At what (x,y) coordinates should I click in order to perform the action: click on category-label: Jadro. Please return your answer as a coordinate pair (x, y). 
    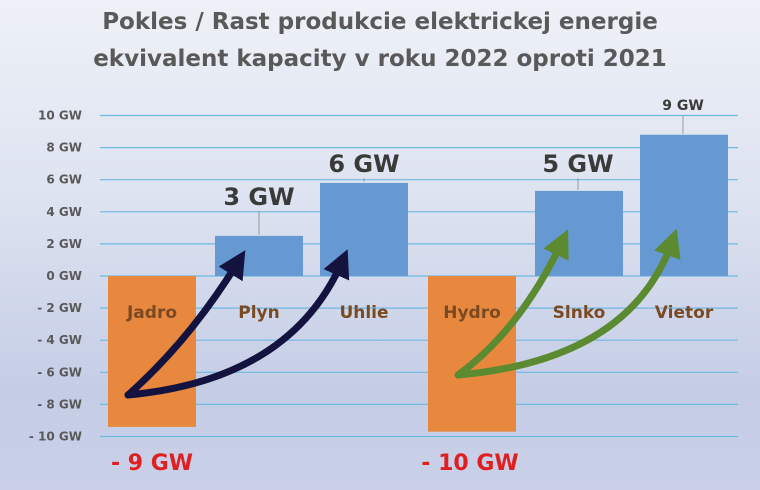
    Looking at the image, I should click on (151, 313).